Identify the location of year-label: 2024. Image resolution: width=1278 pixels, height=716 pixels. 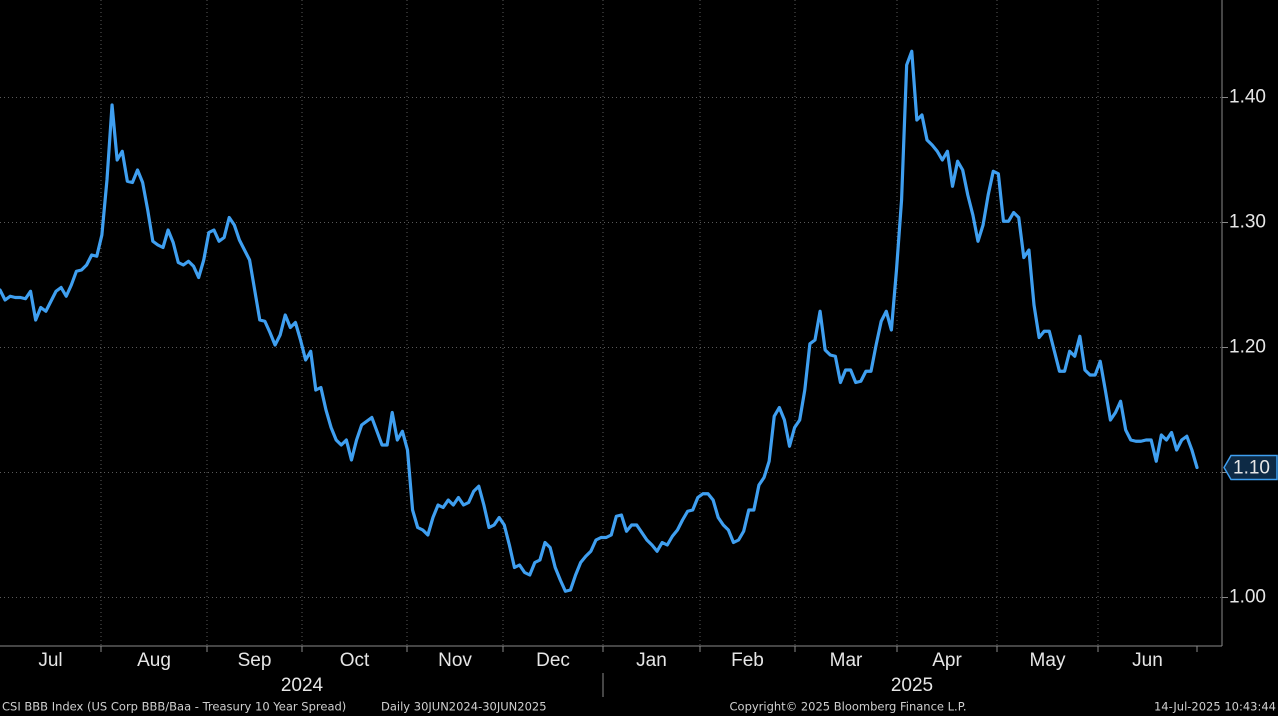
(302, 685).